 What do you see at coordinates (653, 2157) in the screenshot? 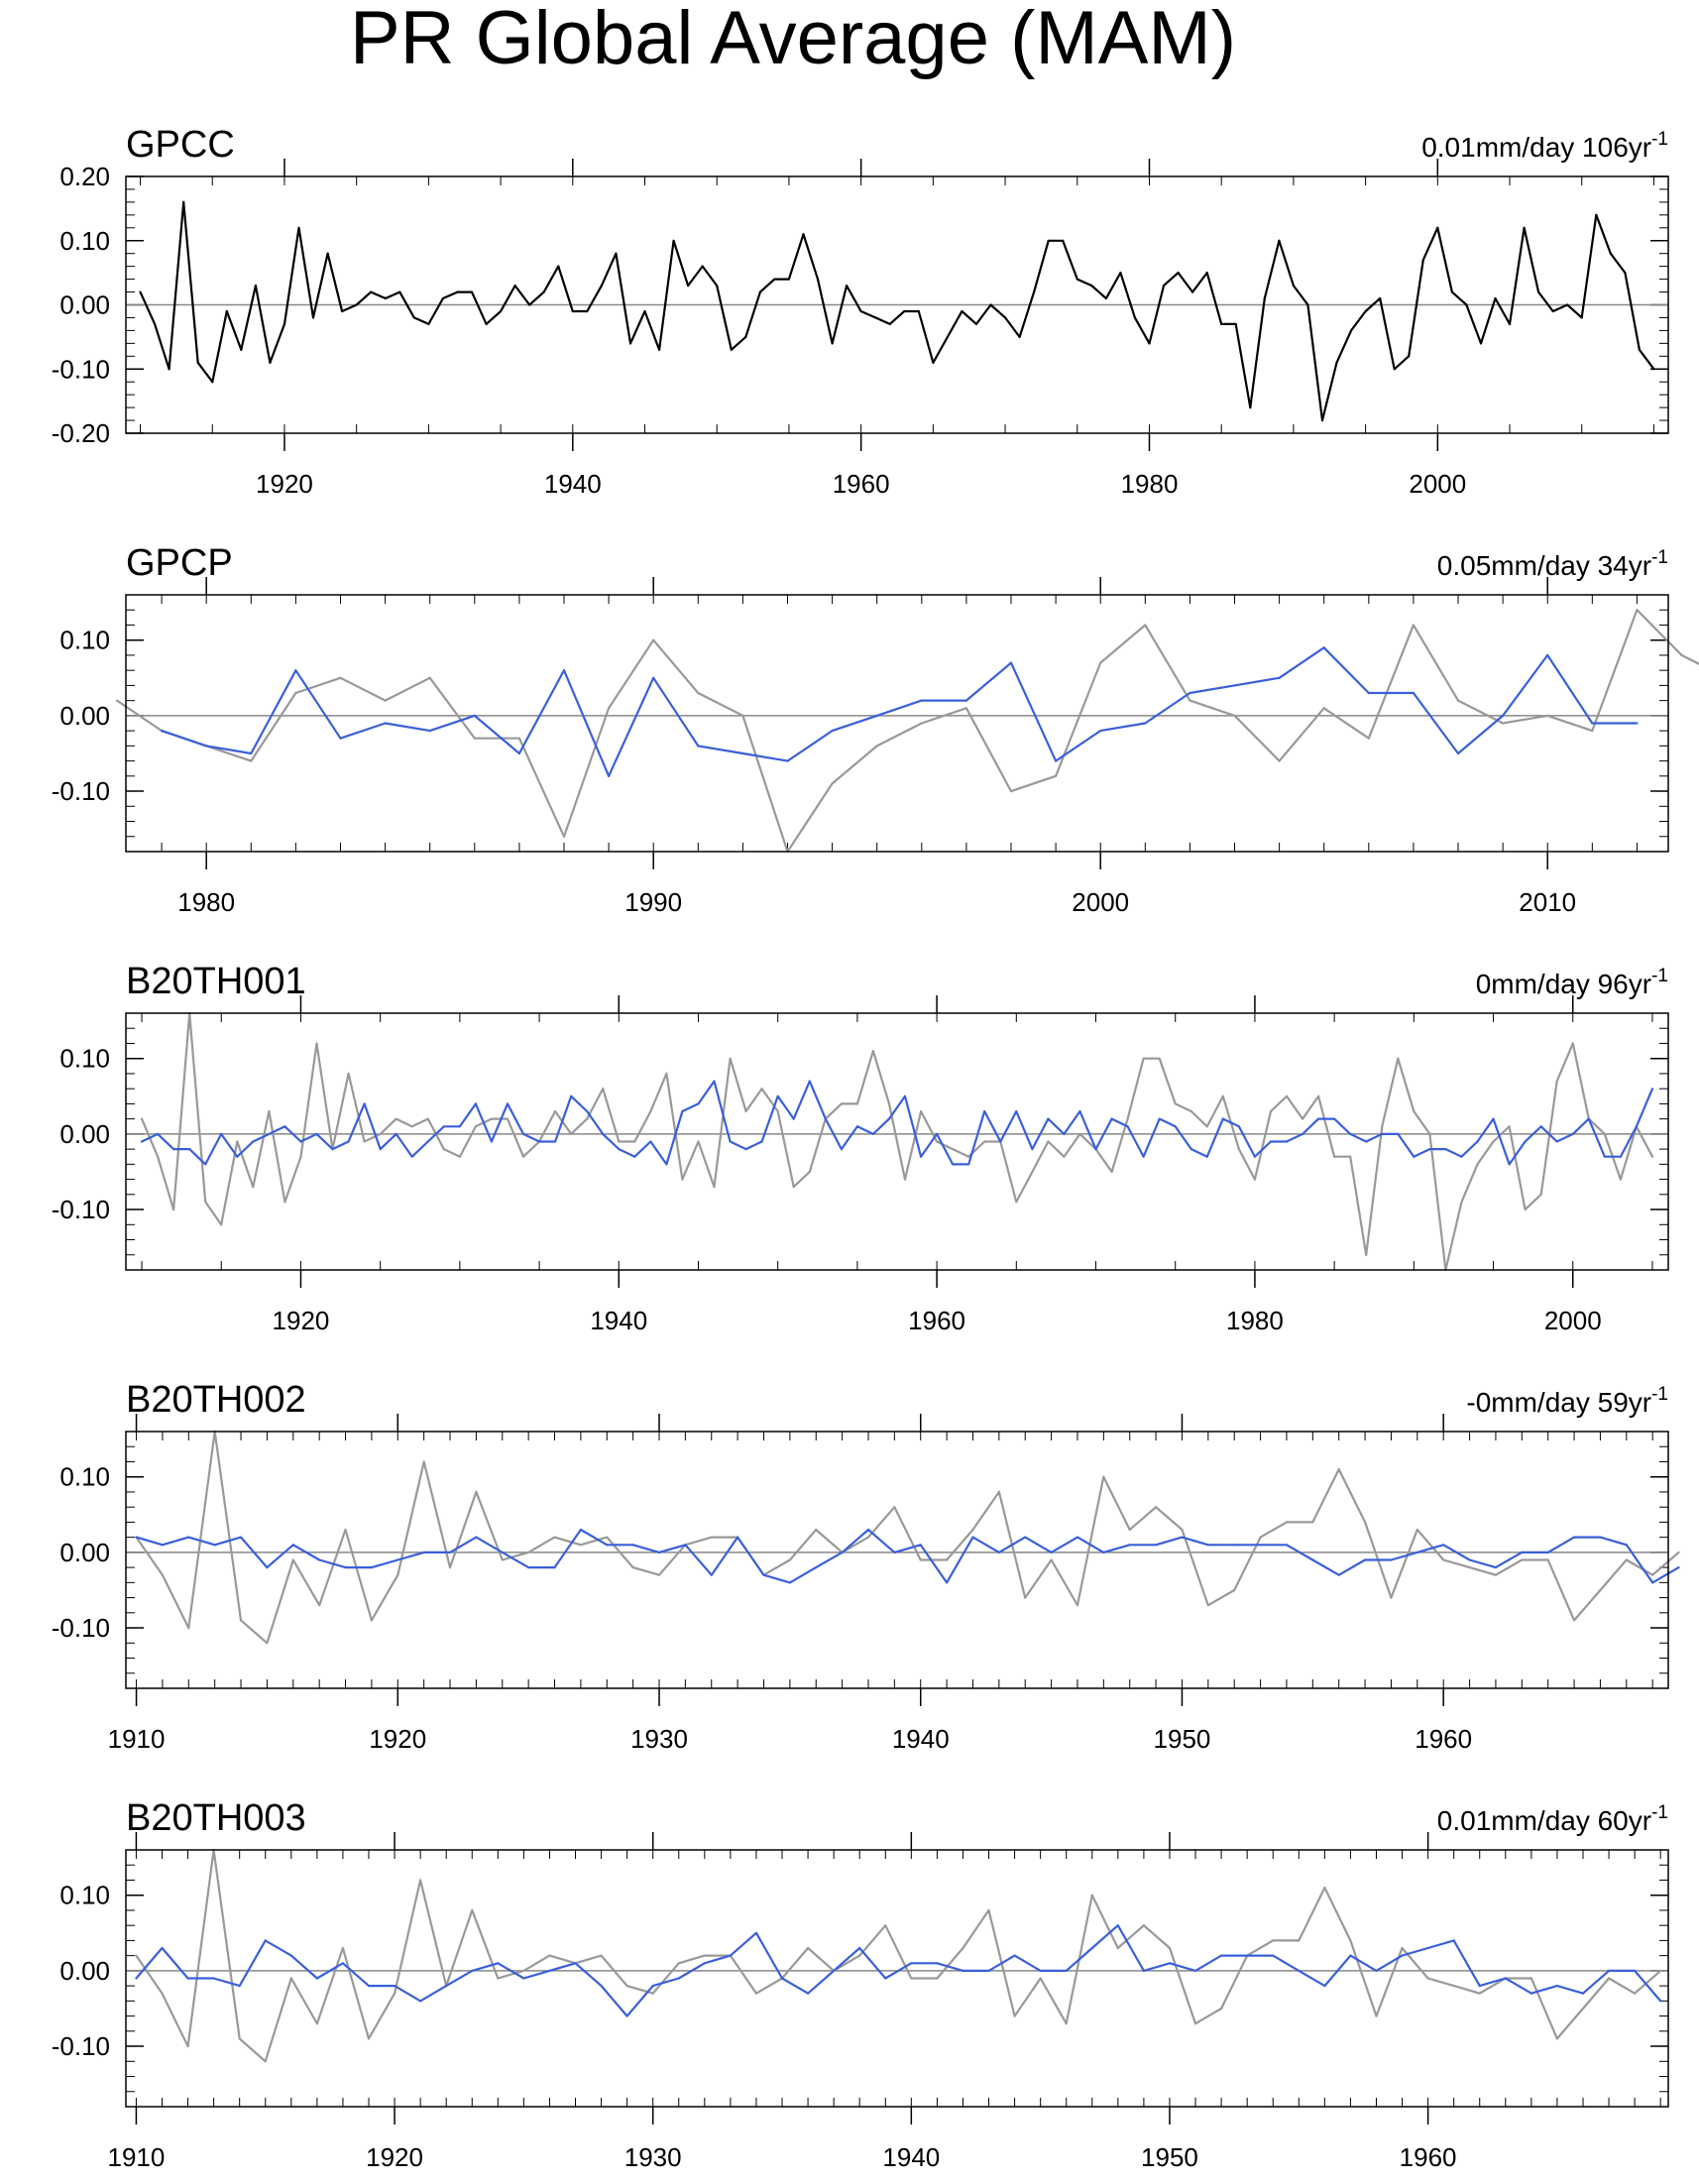
I see `x-tick-label: 1930` at bounding box center [653, 2157].